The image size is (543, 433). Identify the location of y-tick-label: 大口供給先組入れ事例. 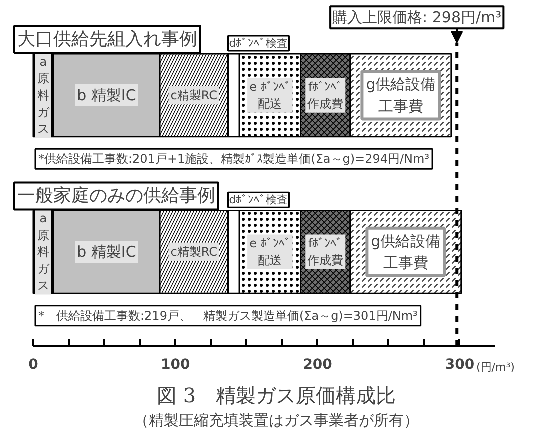
(108, 39).